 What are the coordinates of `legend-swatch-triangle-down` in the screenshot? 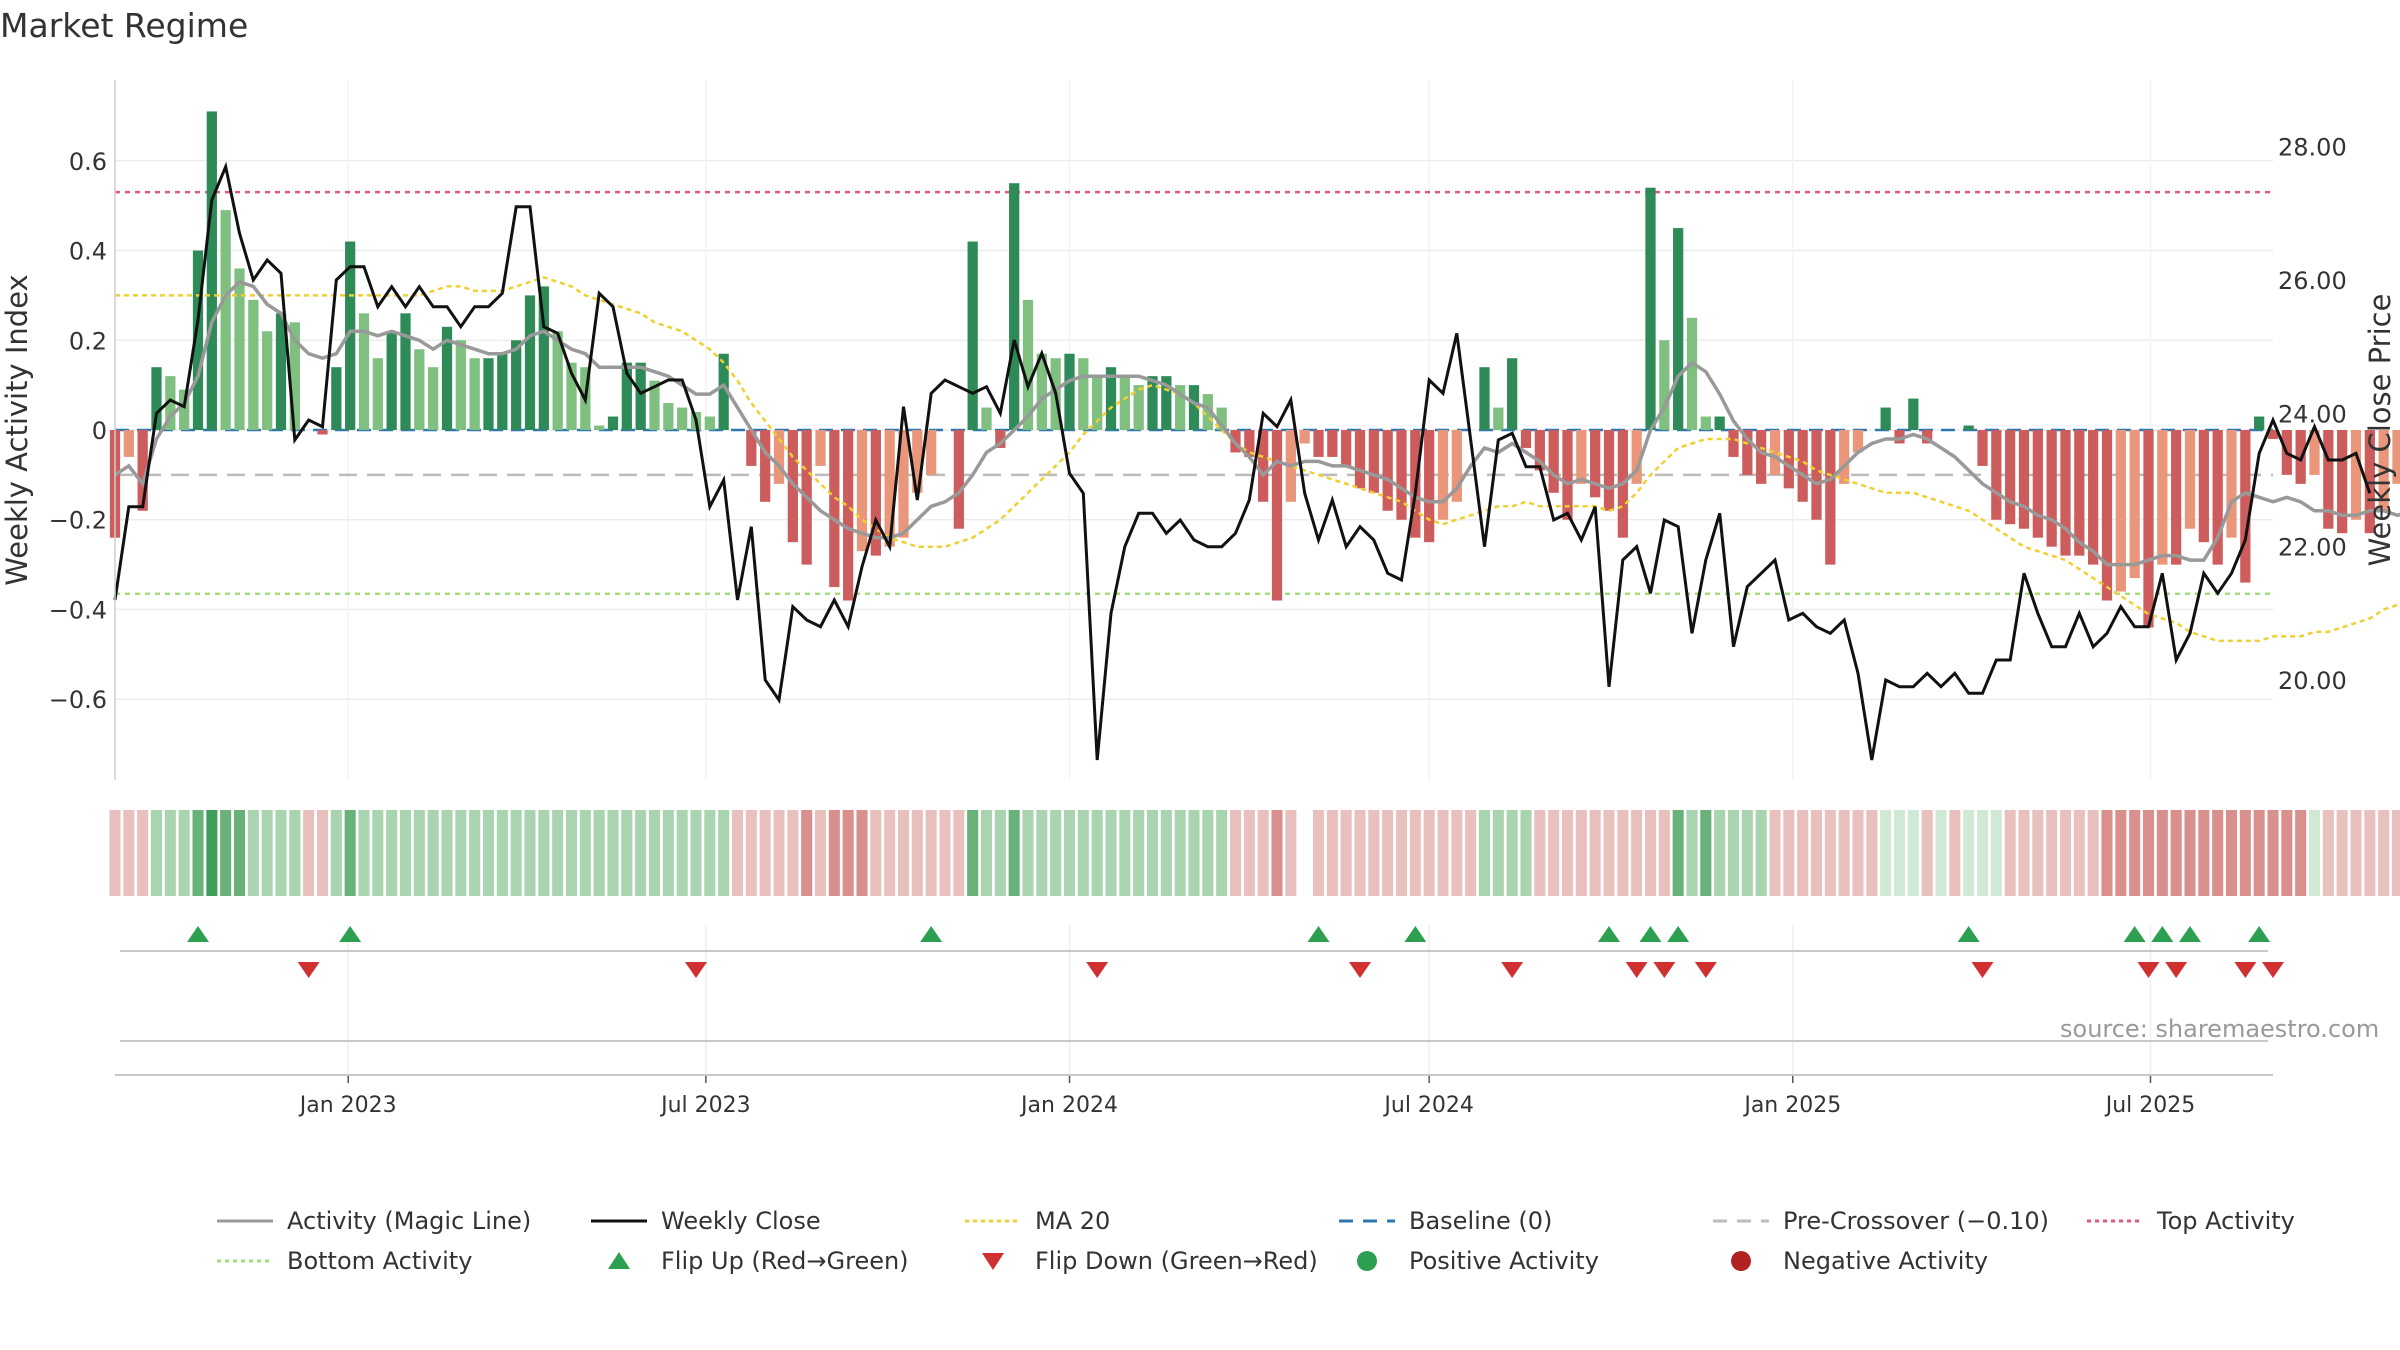 It's located at (993, 1261).